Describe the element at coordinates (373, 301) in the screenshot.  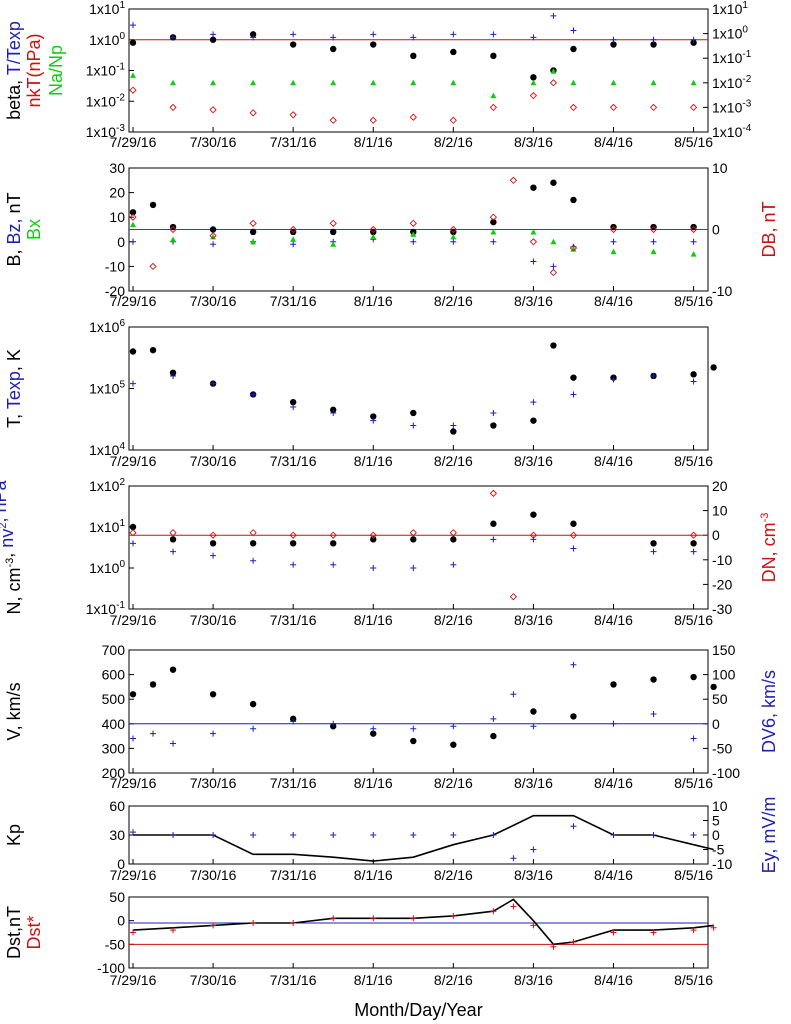
I see `b-x-tick-label: 8/1/16` at that location.